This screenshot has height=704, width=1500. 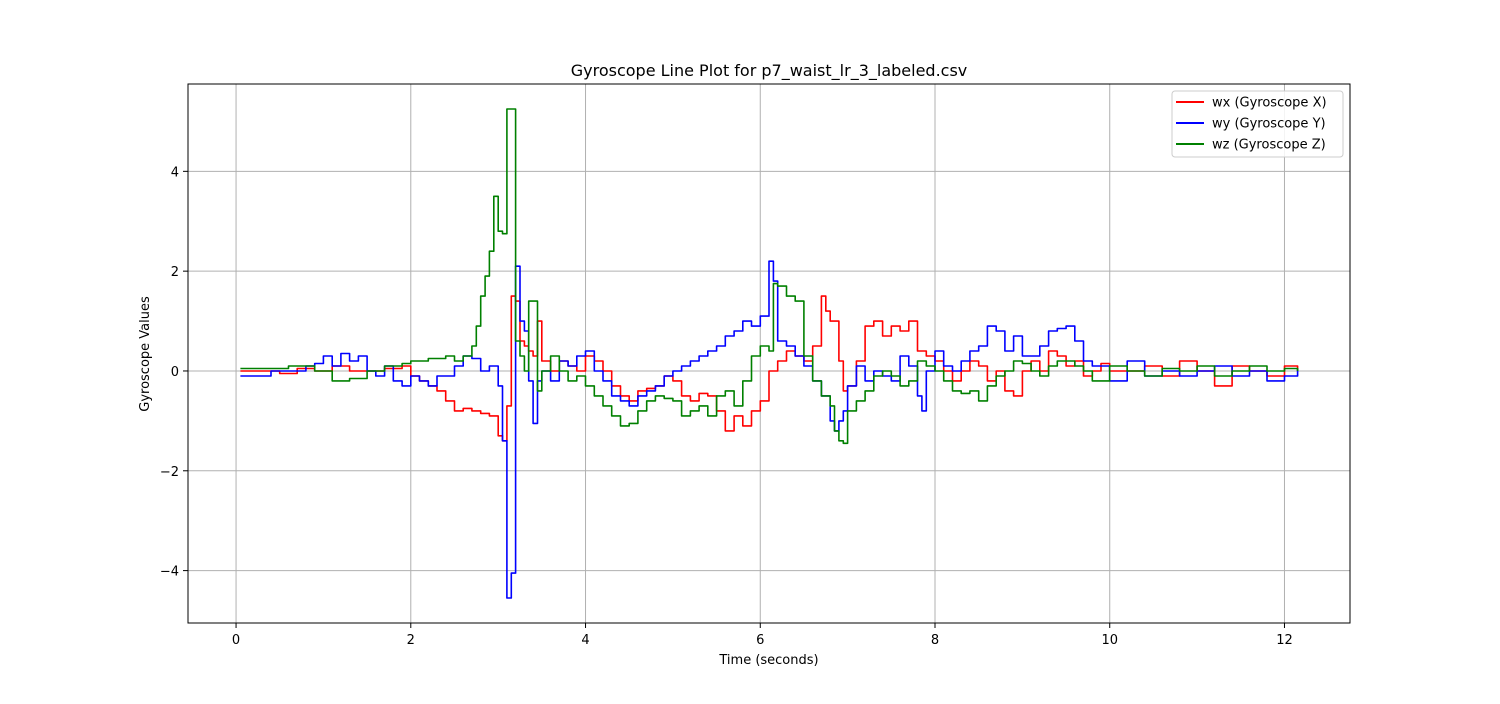 What do you see at coordinates (169, 572) in the screenshot?
I see `y-tick-label: −4` at bounding box center [169, 572].